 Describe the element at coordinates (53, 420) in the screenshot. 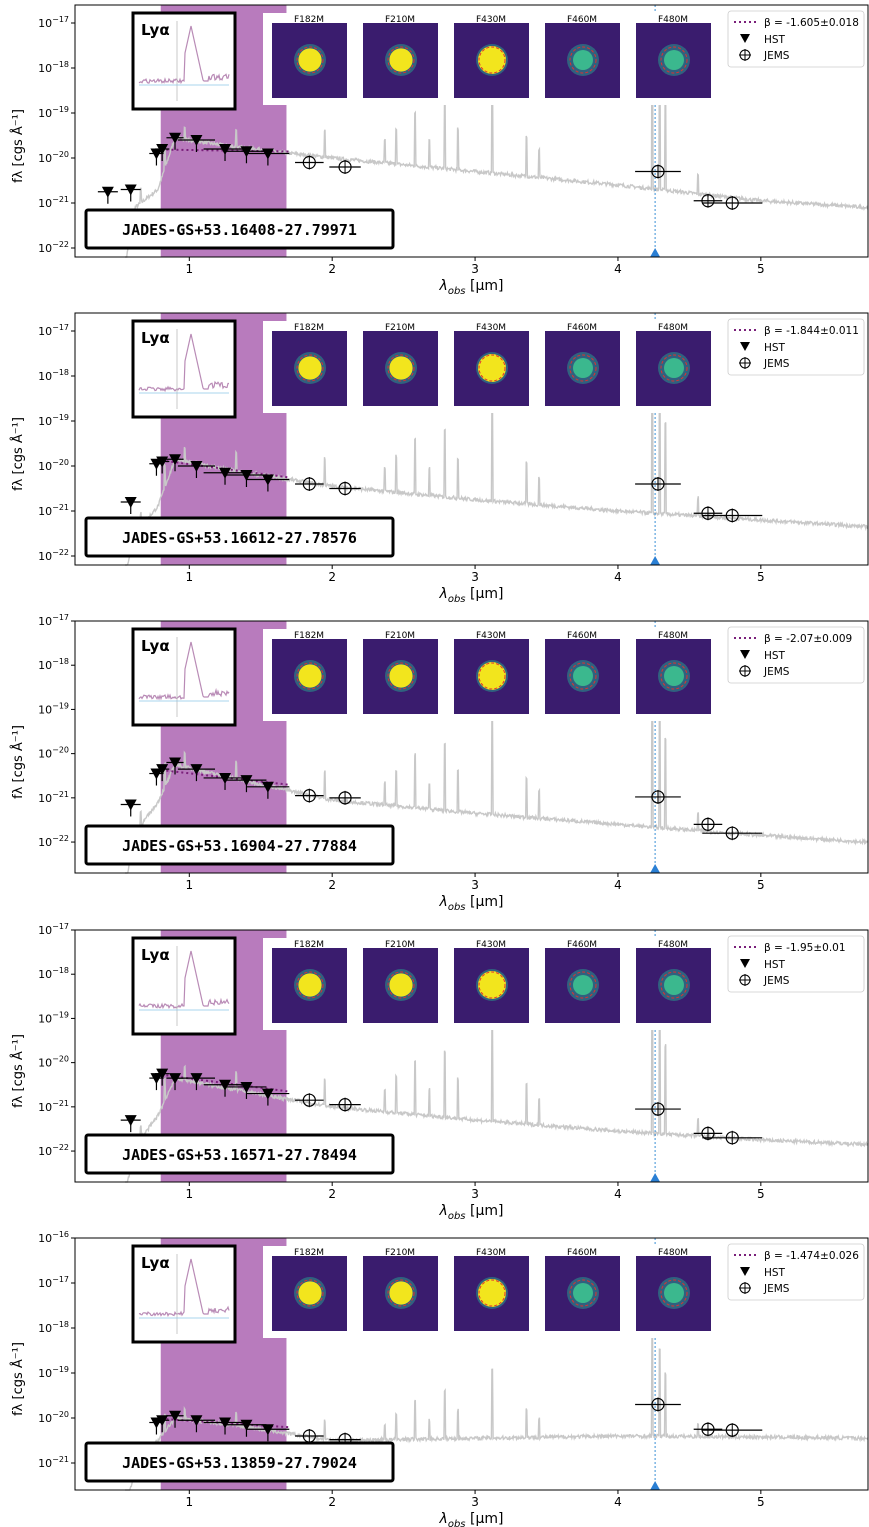

I see `y-tick-label: 10−19` at that location.